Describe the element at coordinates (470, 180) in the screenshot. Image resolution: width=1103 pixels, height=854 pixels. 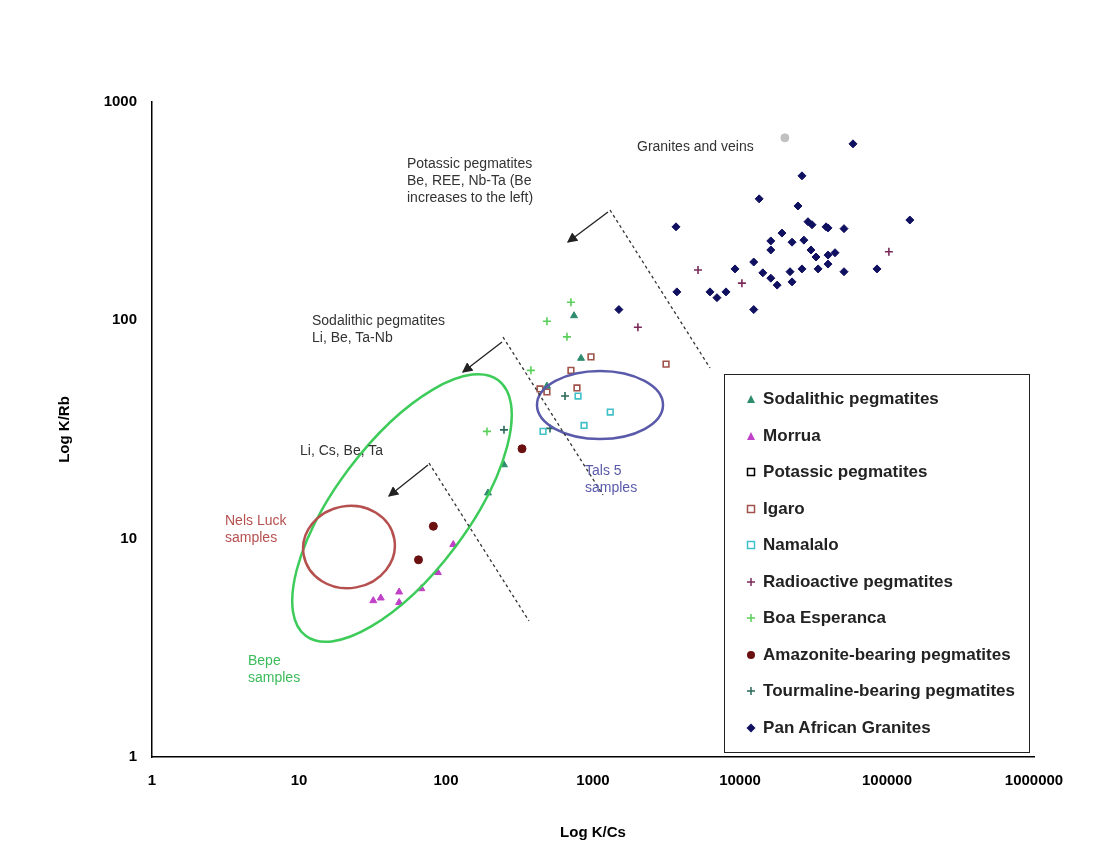
I see `annotation: Potassic pegmatites Be, REE, Nb-Ta (Be increases to the left)` at that location.